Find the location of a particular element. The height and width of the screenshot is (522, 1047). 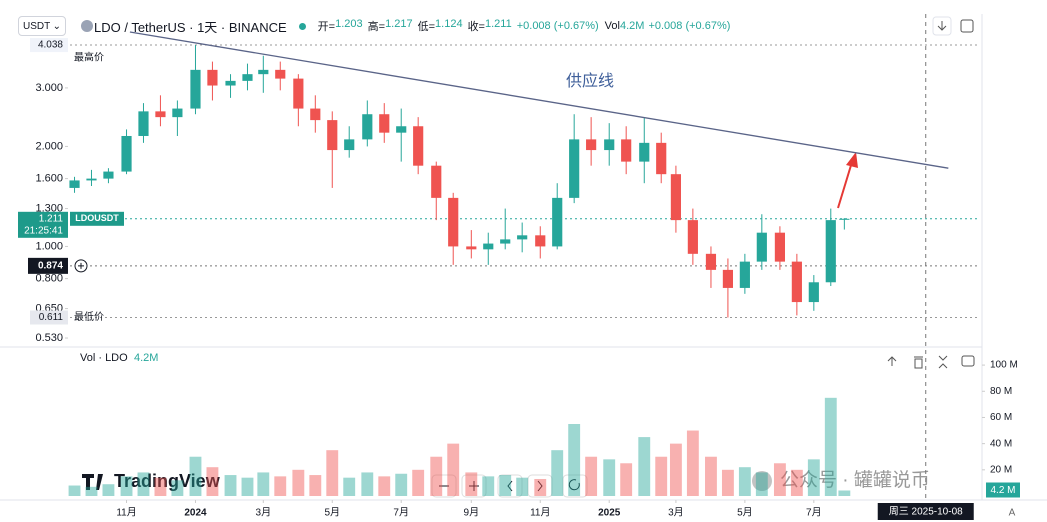

high-value: 4.038 is located at coordinates (50, 45).